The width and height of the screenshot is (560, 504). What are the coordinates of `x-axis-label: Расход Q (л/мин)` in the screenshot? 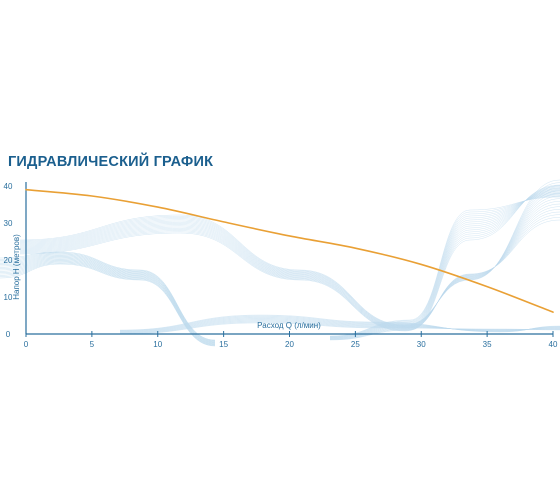 It's located at (289, 325).